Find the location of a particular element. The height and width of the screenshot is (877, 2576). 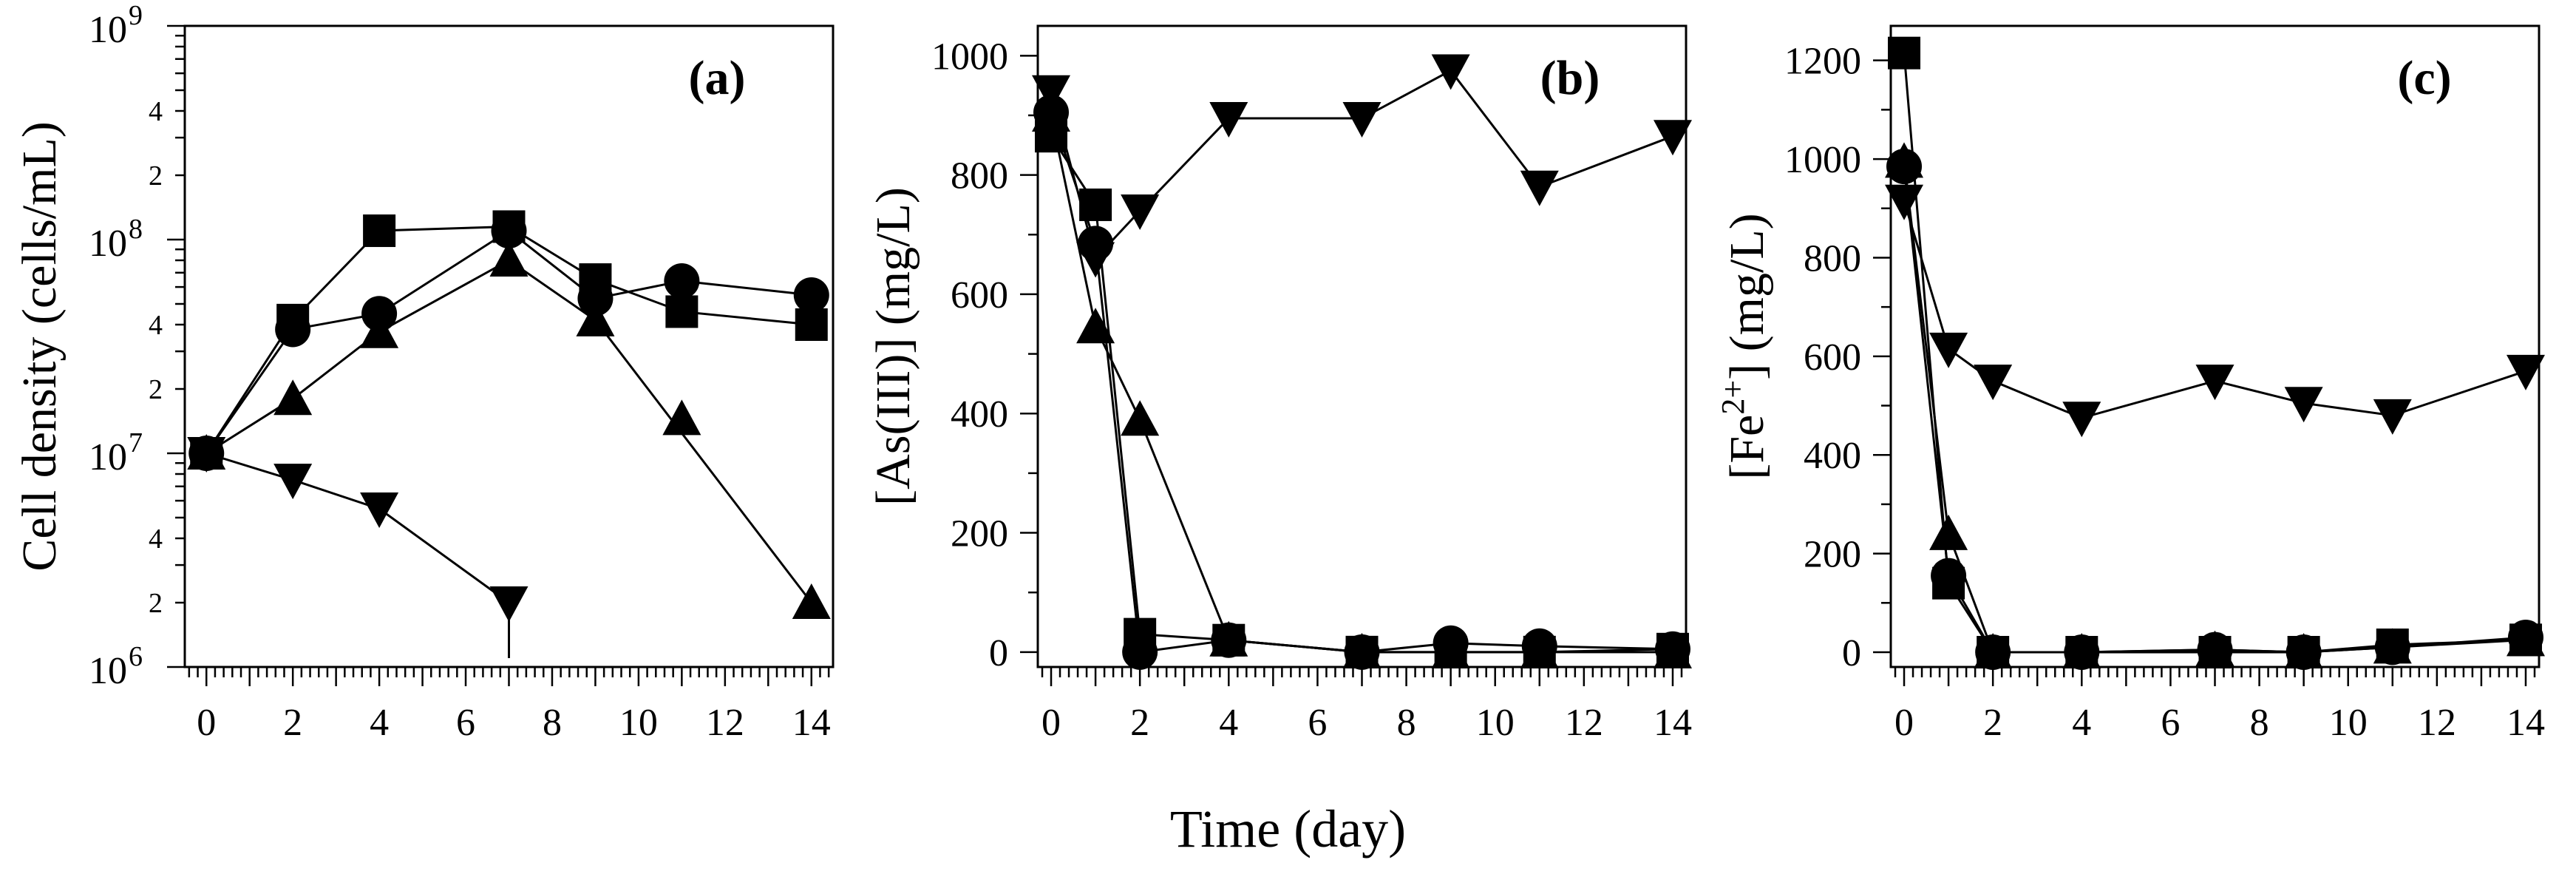

y-tick-exponent: 6 is located at coordinates (136, 656).